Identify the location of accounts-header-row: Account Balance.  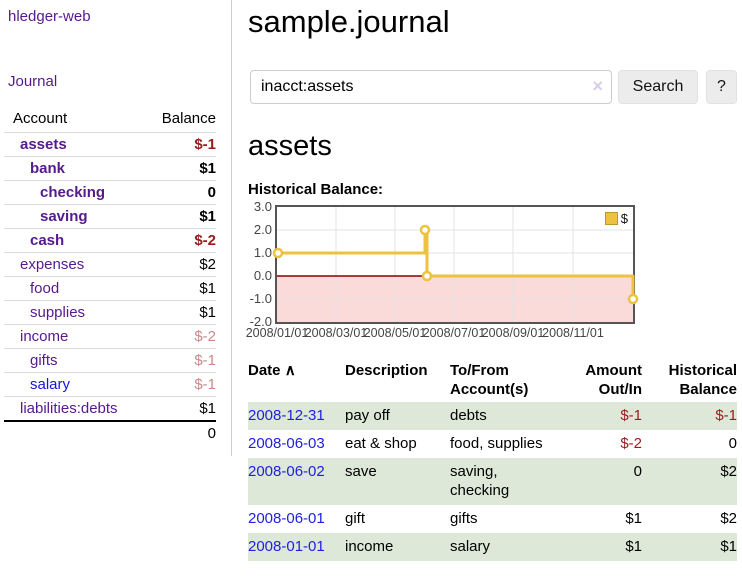
(110, 119).